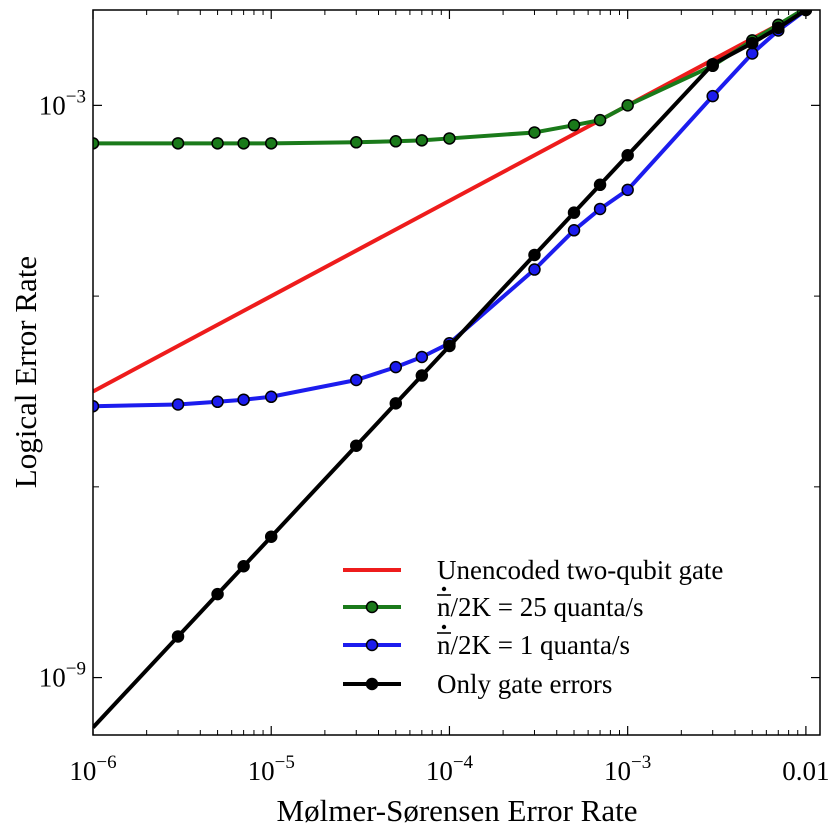 This screenshot has width=830, height=830. Describe the element at coordinates (25, 372) in the screenshot. I see `y-axis-title: Logical Error Rate` at that location.